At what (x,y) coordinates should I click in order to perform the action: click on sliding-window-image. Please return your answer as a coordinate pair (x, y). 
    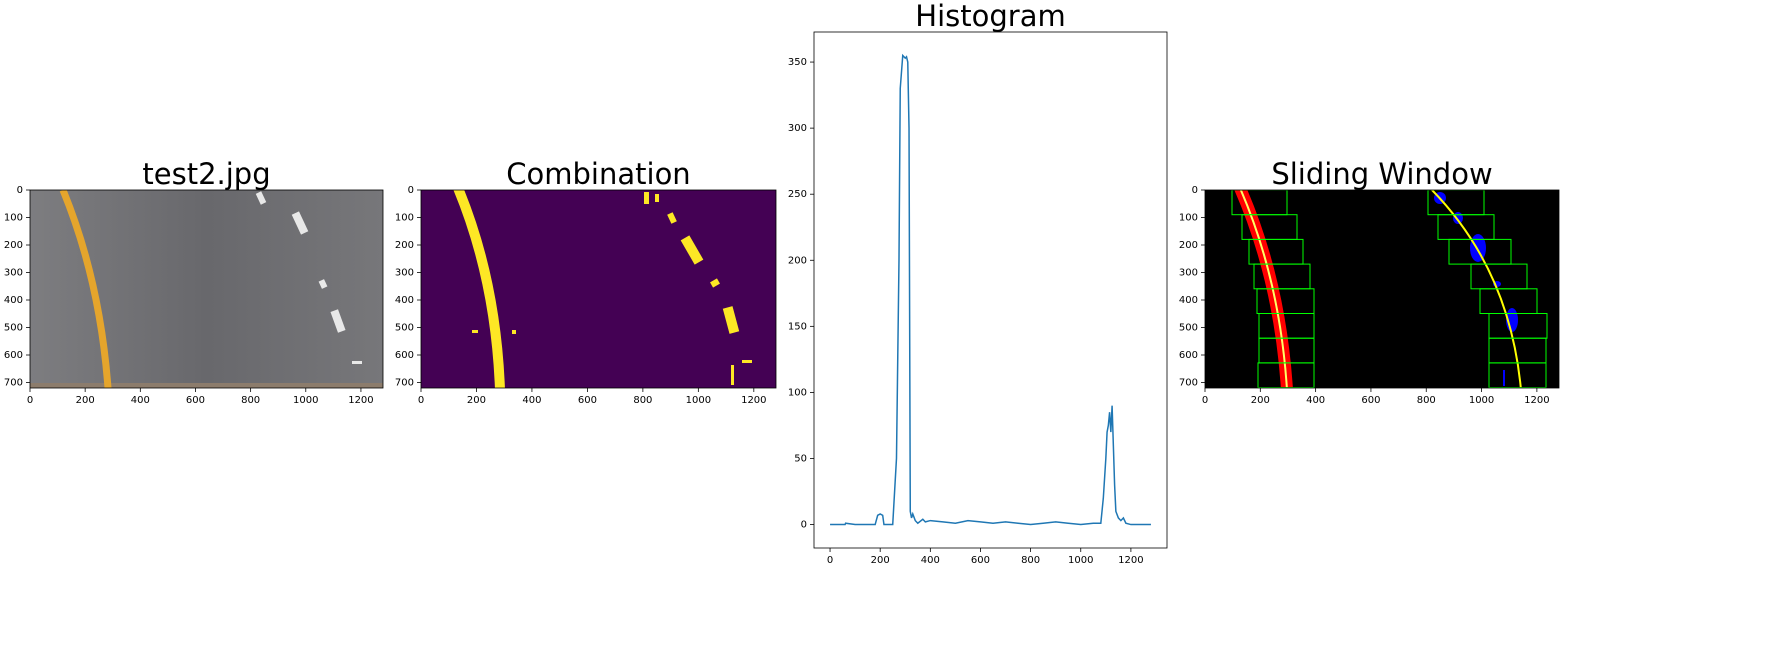
    Looking at the image, I should click on (1382, 289).